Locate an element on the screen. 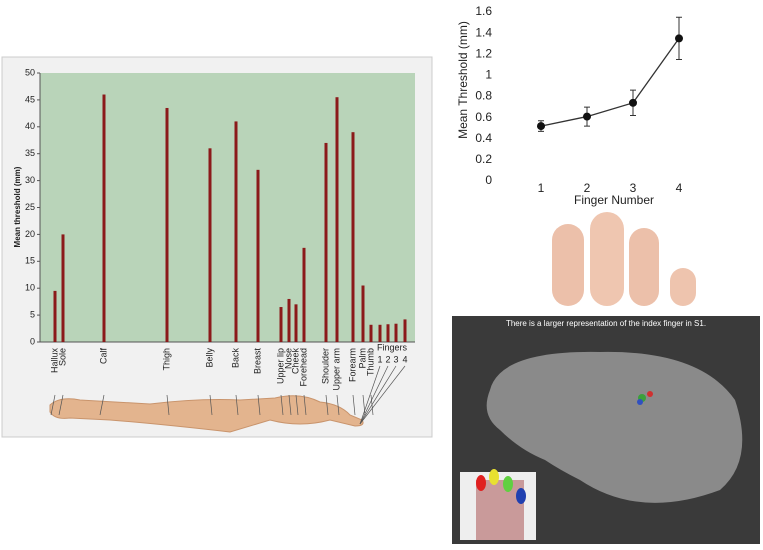 The image size is (763, 550). y-tick-label: 35 is located at coordinates (30, 153).